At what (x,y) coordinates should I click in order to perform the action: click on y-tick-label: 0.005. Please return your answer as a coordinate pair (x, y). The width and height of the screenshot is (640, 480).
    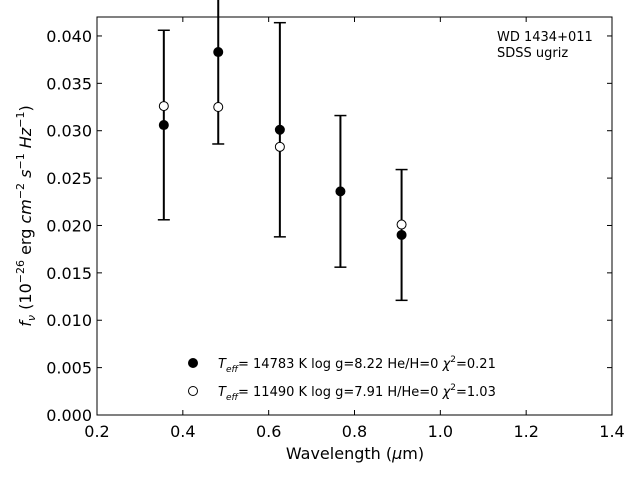
    Looking at the image, I should click on (69, 368).